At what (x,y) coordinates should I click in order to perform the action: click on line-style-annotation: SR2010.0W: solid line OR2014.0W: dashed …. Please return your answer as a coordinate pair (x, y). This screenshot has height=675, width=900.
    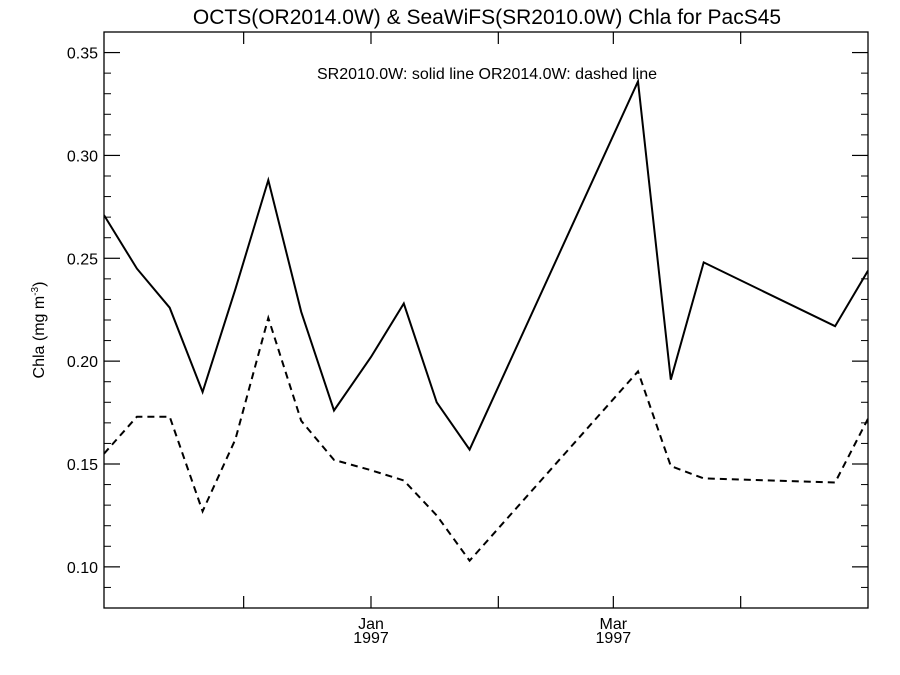
    Looking at the image, I should click on (487, 74).